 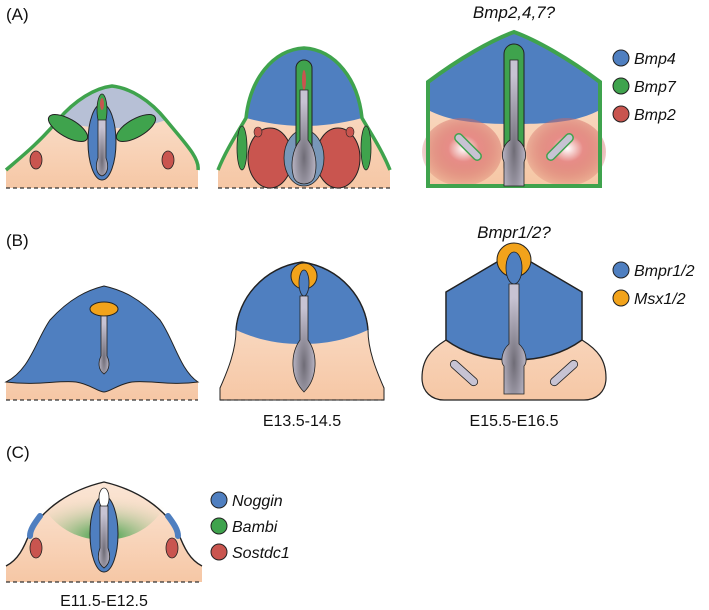 I want to click on bmp2-swatch, so click(x=621, y=114).